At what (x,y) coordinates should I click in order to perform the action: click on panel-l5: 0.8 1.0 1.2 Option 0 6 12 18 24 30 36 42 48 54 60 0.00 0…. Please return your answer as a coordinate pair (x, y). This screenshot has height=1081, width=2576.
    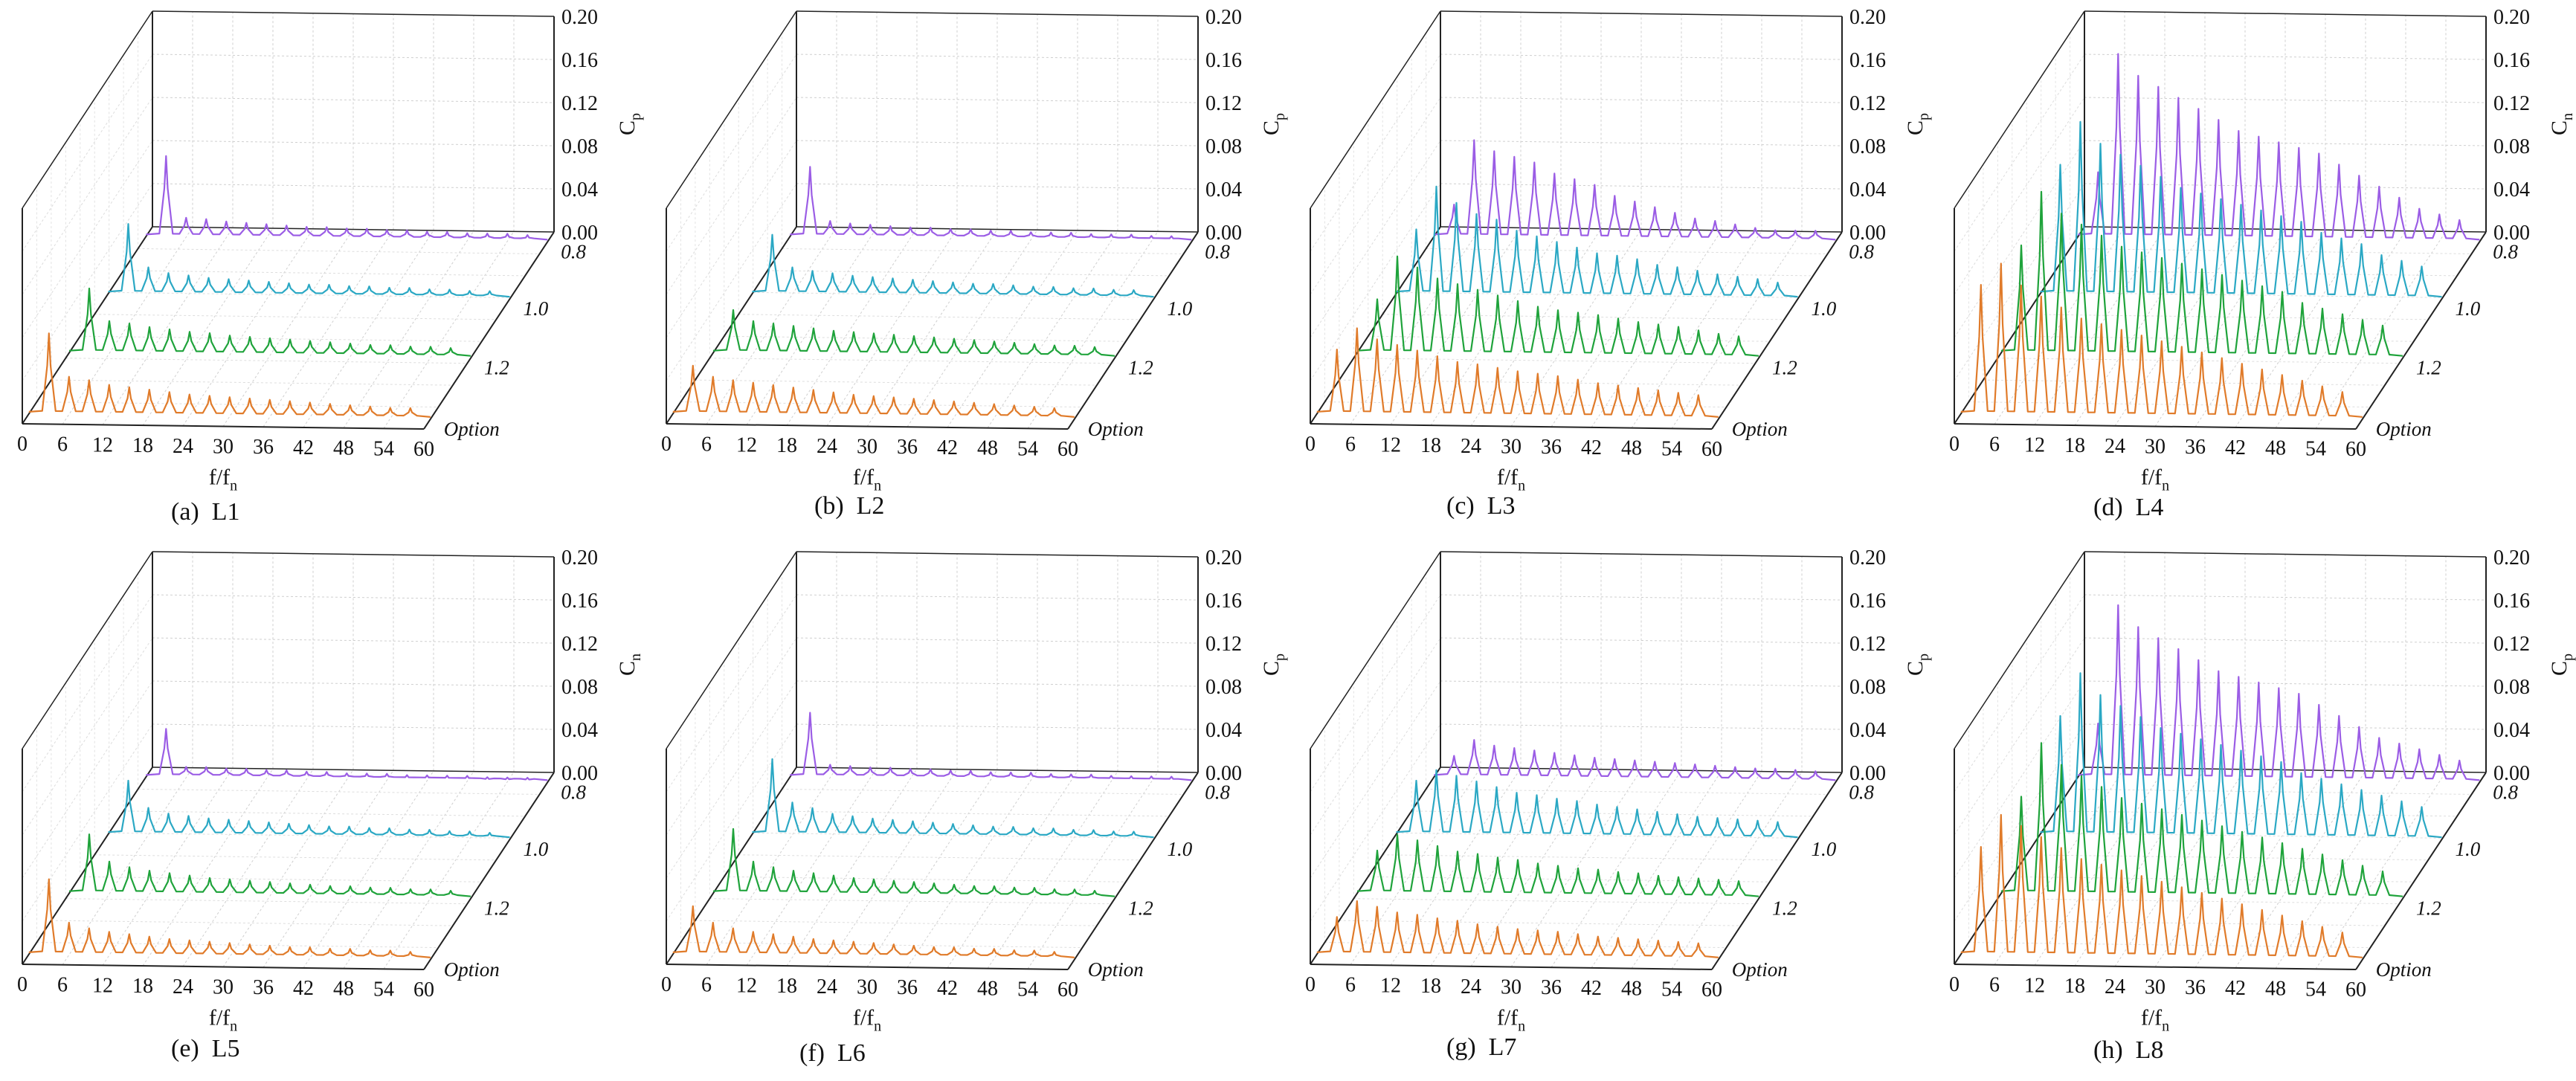
    Looking at the image, I should click on (322, 804).